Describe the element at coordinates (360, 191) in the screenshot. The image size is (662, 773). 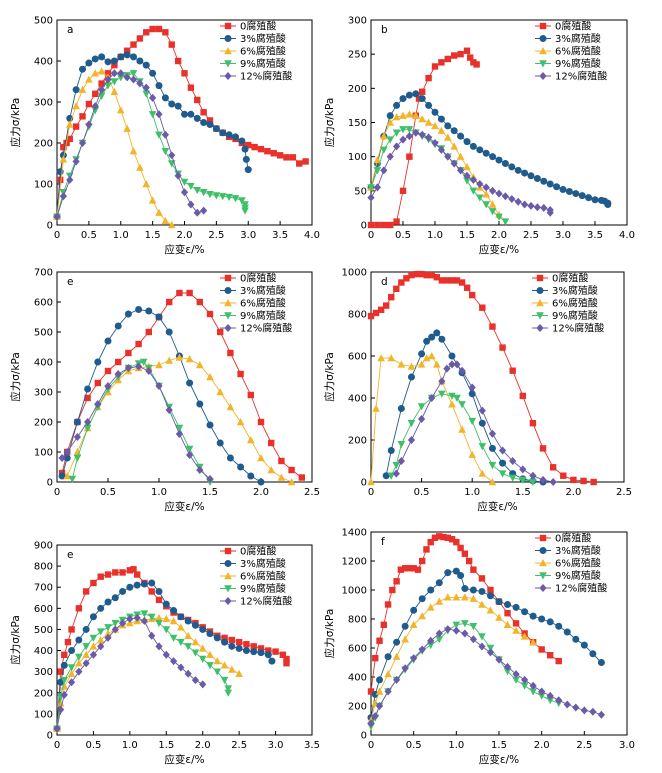
I see `y-tick-label: 50` at that location.